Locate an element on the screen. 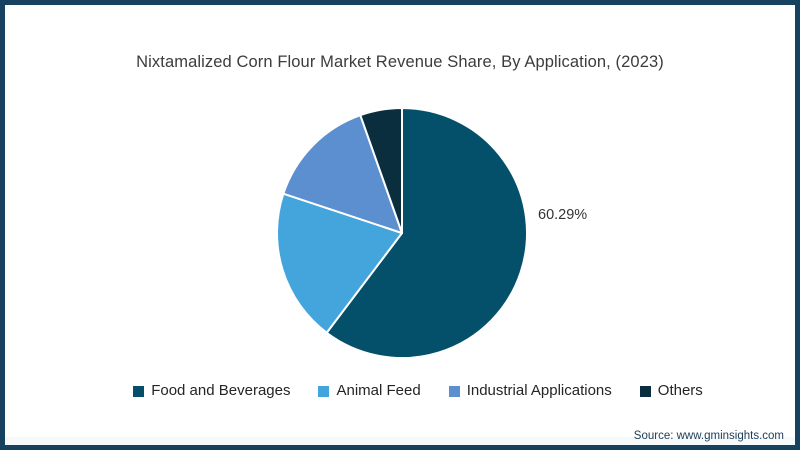 The width and height of the screenshot is (800, 450). pie-slice-food-and-beverages is located at coordinates (426, 233).